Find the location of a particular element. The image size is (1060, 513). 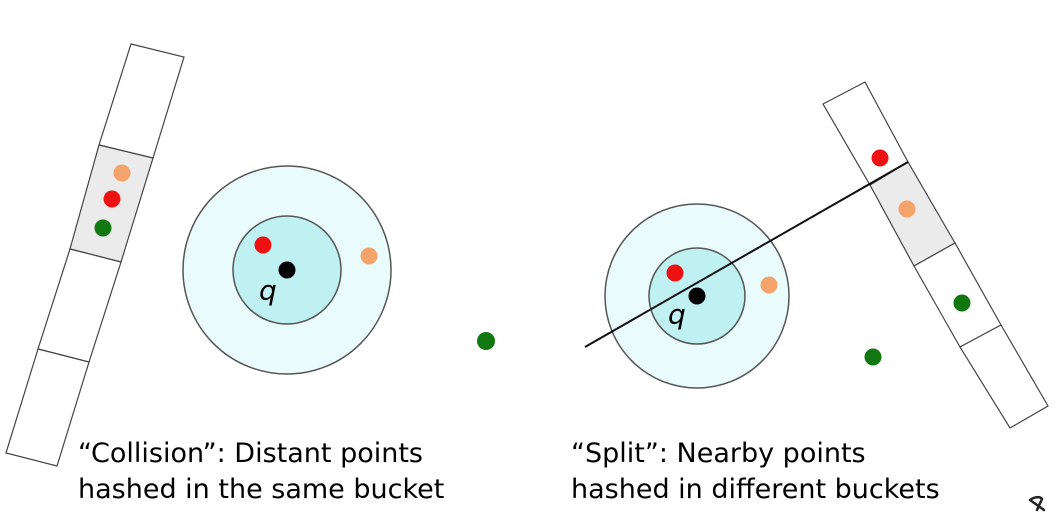

right-far-point-green is located at coordinates (873, 357).